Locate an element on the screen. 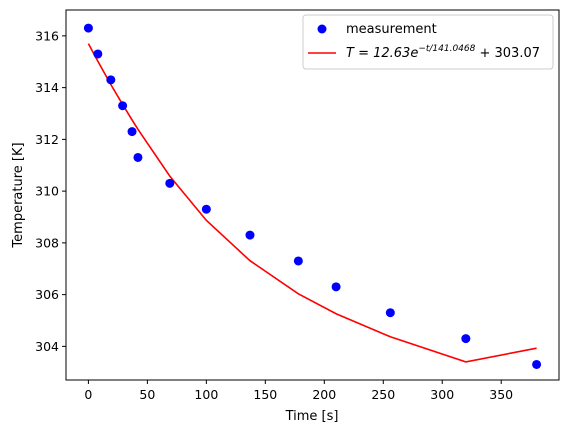 The height and width of the screenshot is (432, 571). legend-box is located at coordinates (428, 42).